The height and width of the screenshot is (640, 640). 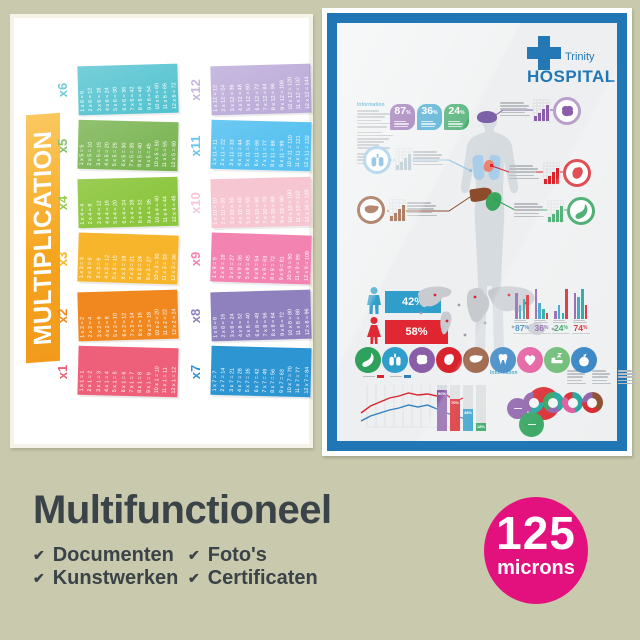 I want to click on feature-label: Documenten, so click(x=113, y=555).